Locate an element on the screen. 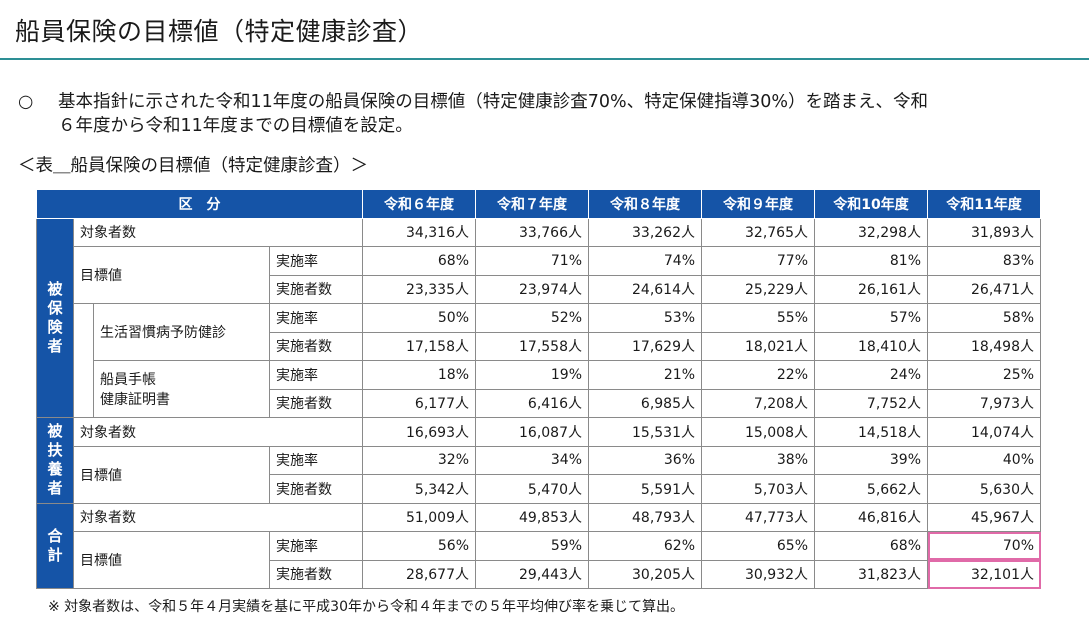  table-cell: 16,087人 is located at coordinates (532, 432).